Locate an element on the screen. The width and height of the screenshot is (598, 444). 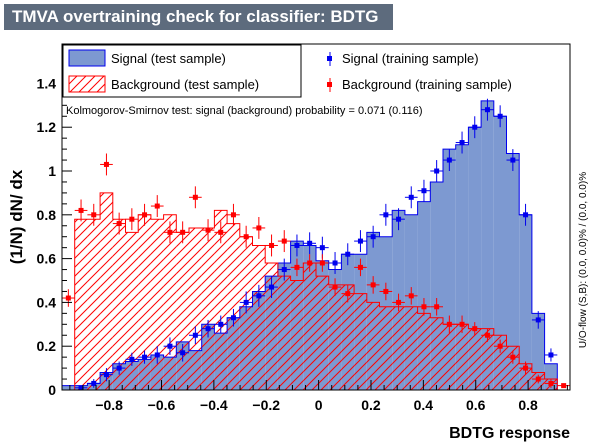
x-tick-label: −0.2 is located at coordinates (266, 405).